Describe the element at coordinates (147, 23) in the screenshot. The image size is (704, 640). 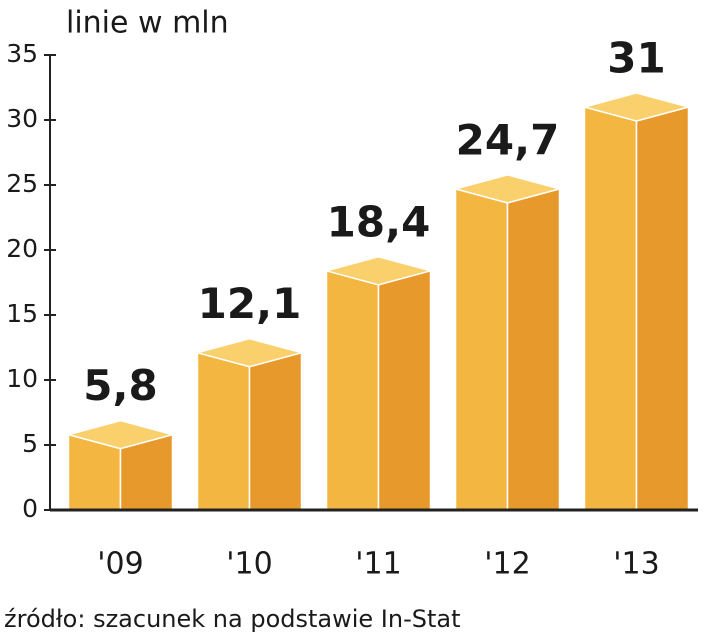
I see `chart-title: linie w mln` at that location.